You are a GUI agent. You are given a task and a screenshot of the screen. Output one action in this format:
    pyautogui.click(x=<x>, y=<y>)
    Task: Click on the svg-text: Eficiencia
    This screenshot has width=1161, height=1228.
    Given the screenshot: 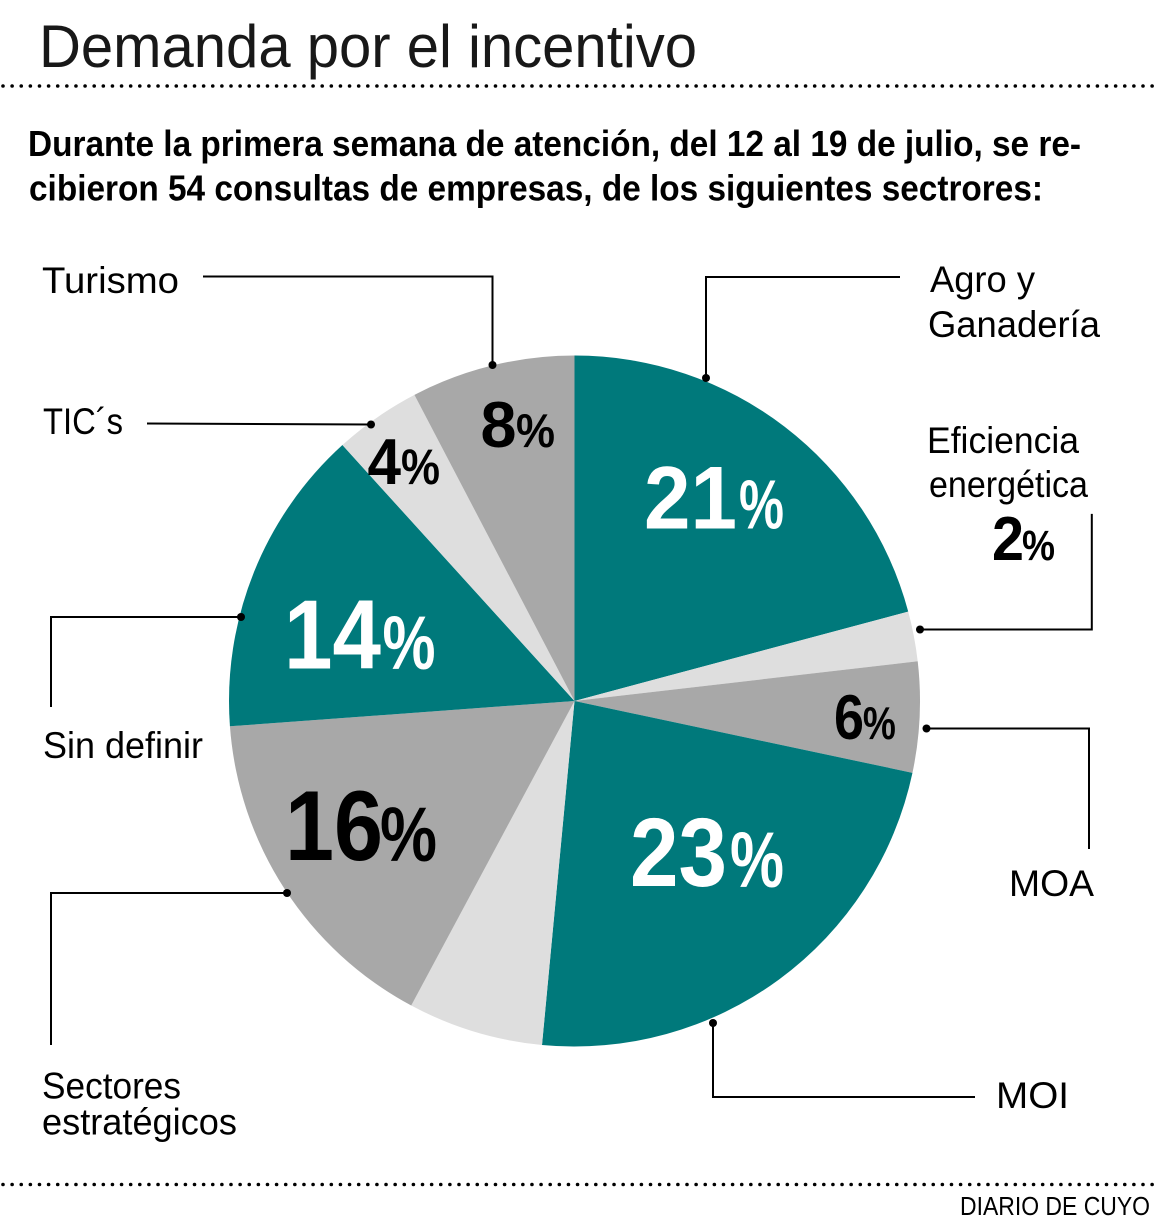 What is the action you would take?
    pyautogui.click(x=1003, y=440)
    